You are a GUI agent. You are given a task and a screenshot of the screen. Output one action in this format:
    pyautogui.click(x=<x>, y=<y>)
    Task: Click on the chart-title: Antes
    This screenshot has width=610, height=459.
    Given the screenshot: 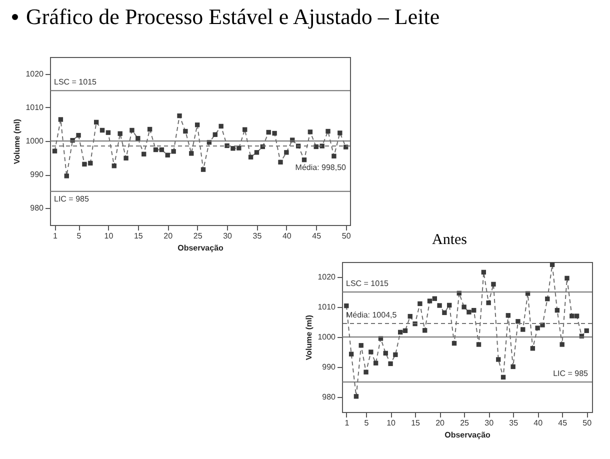 What is the action you would take?
    pyautogui.click(x=449, y=240)
    